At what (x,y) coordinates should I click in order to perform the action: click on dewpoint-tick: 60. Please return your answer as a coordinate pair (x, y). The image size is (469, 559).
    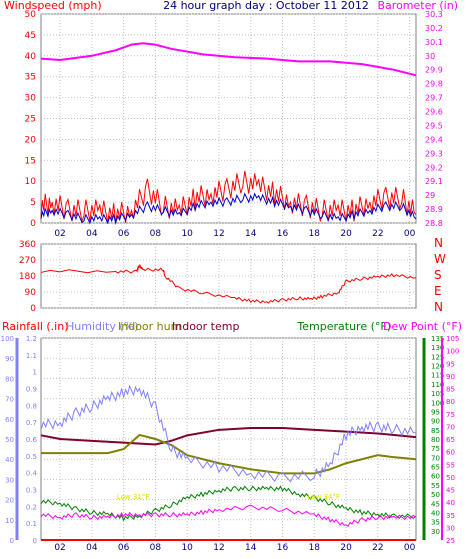
    Looking at the image, I should click on (450, 453).